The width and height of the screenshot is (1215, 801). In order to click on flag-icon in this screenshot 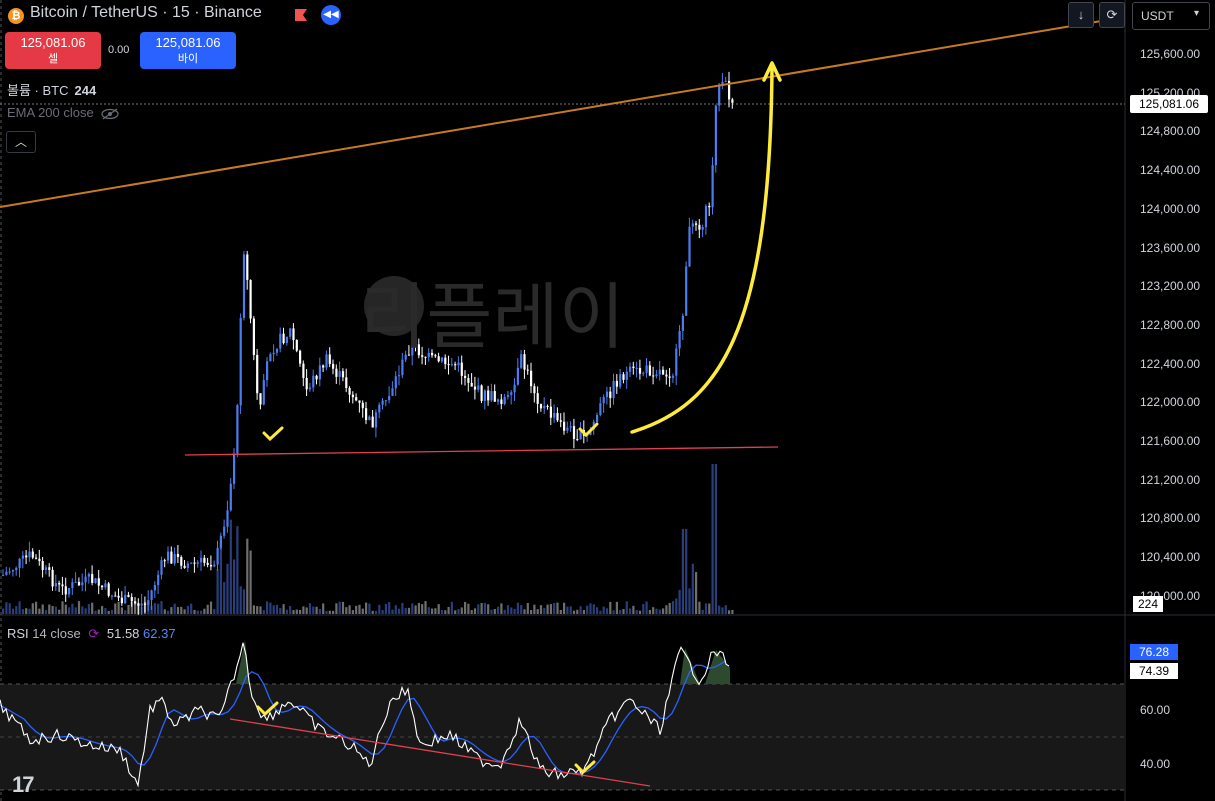, I will do `click(301, 15)`.